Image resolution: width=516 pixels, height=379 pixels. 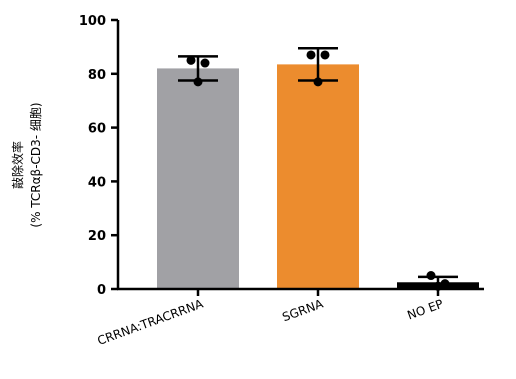 I want to click on y-tick-label-0: 0, so click(x=101, y=290).